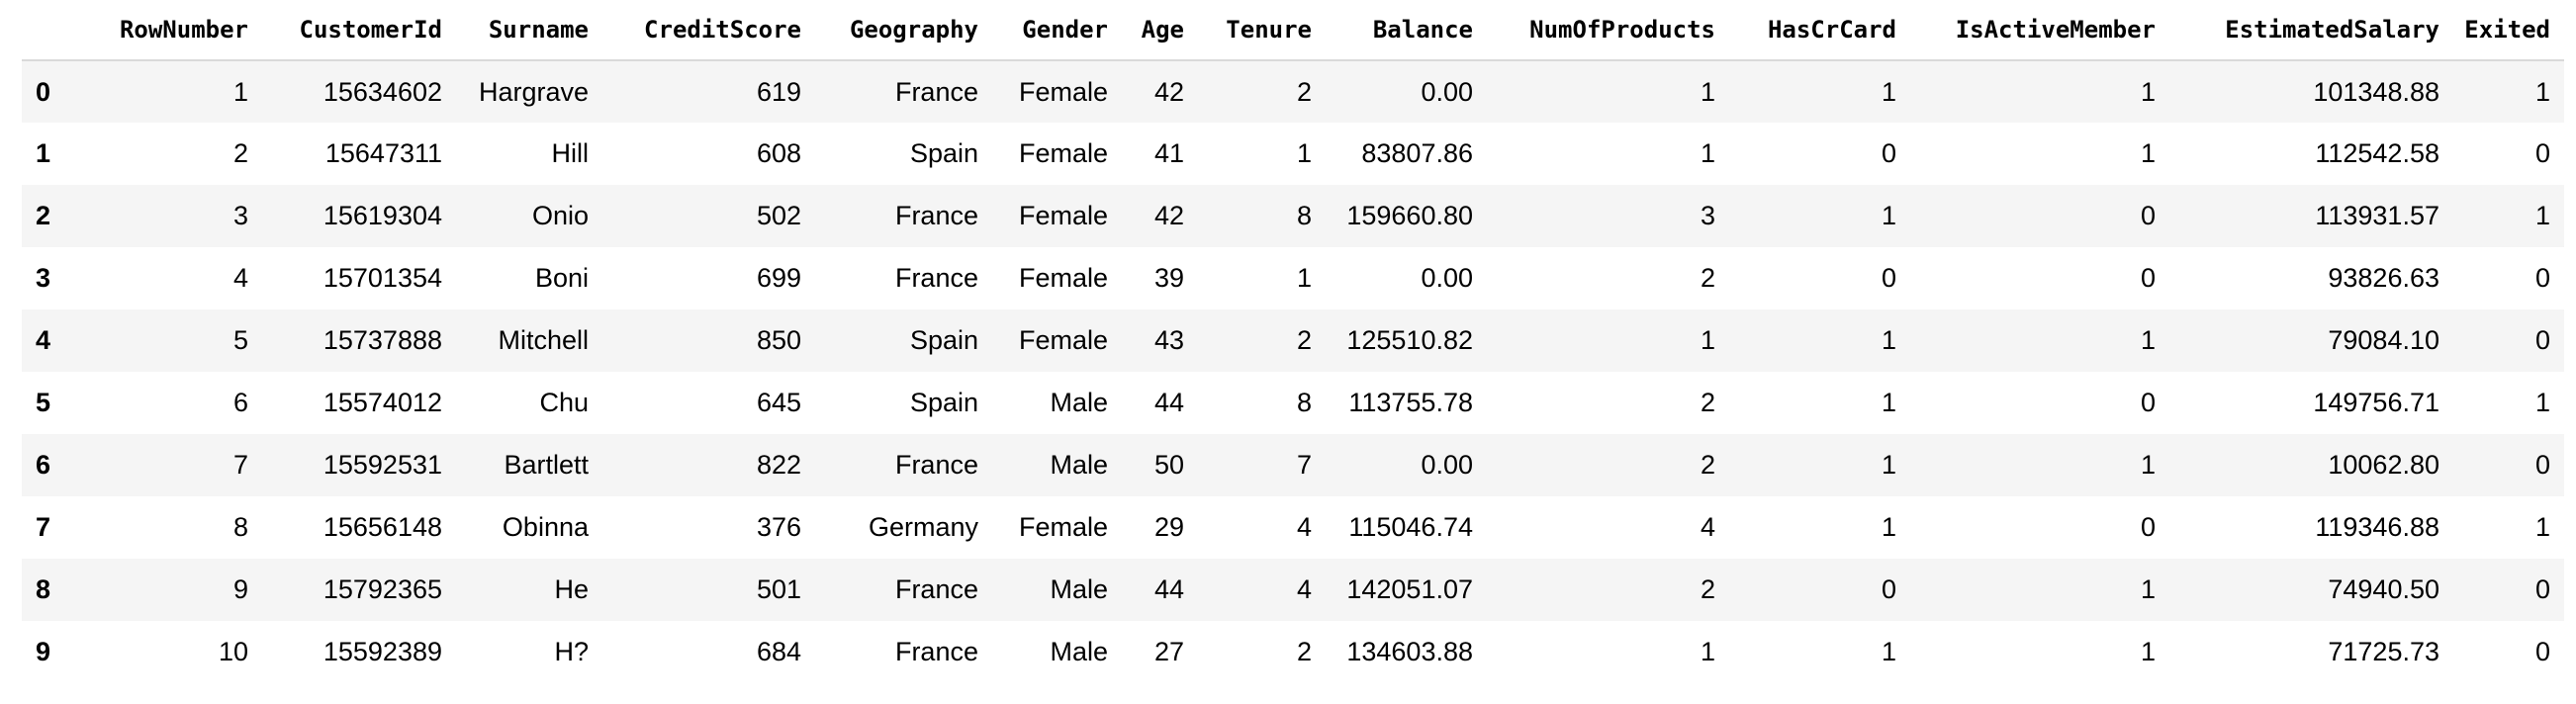 Image resolution: width=2576 pixels, height=704 pixels. What do you see at coordinates (2377, 215) in the screenshot?
I see `cell-estimatedsalary: 113931.57` at bounding box center [2377, 215].